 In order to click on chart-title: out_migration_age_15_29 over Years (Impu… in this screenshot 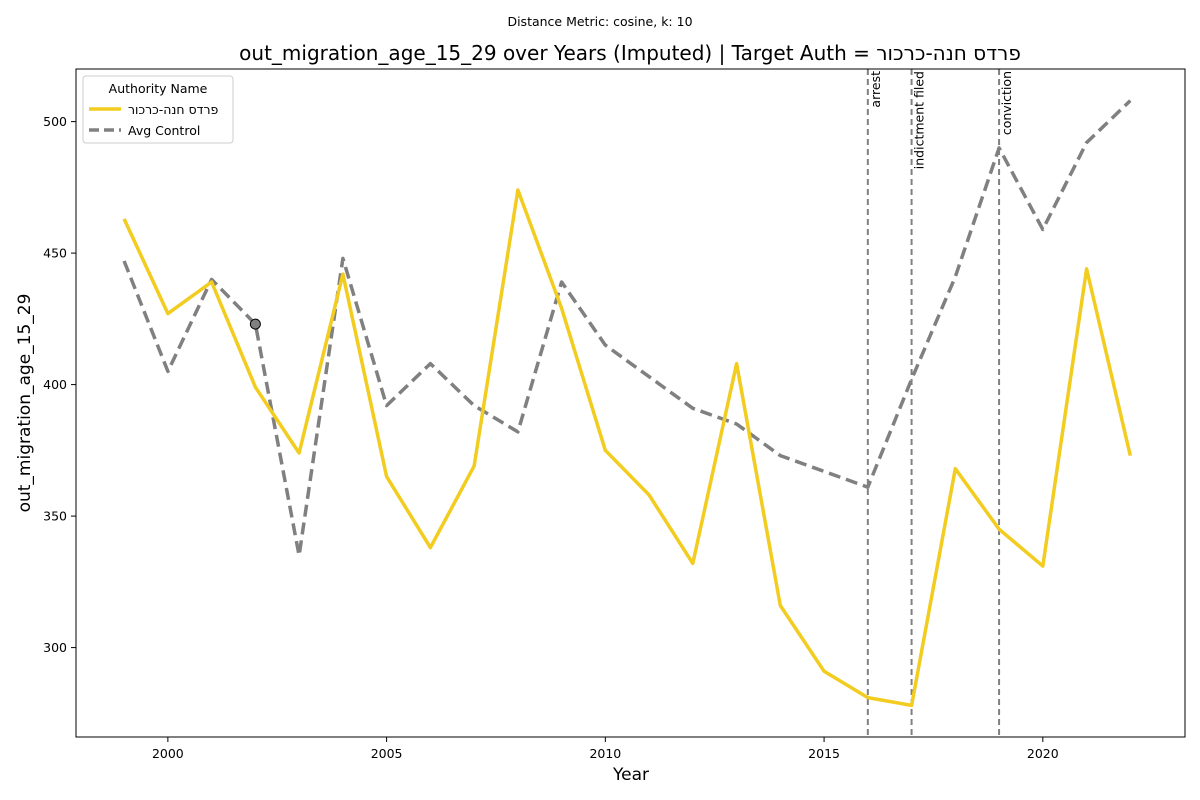, I will do `click(630, 53)`.